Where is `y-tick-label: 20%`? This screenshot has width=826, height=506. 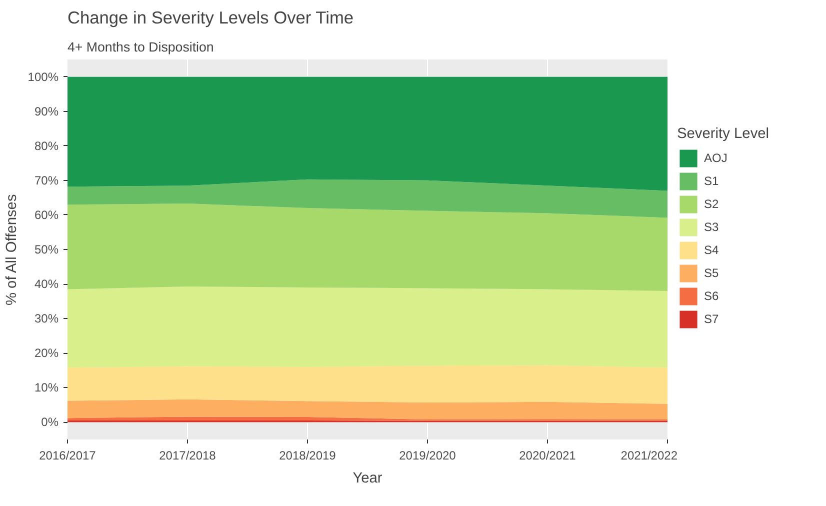
y-tick-label: 20% is located at coordinates (46, 353).